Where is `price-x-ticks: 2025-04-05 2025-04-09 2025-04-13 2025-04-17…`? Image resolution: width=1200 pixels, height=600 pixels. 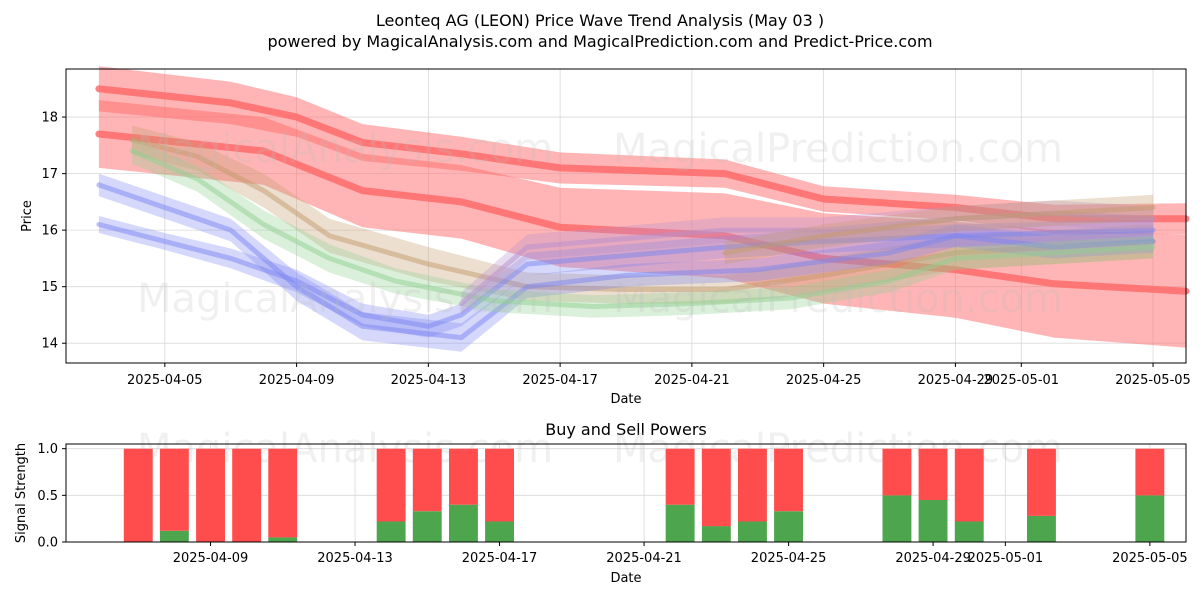
price-x-ticks: 2025-04-05 2025-04-09 2025-04-13 2025-04-17… is located at coordinates (659, 375).